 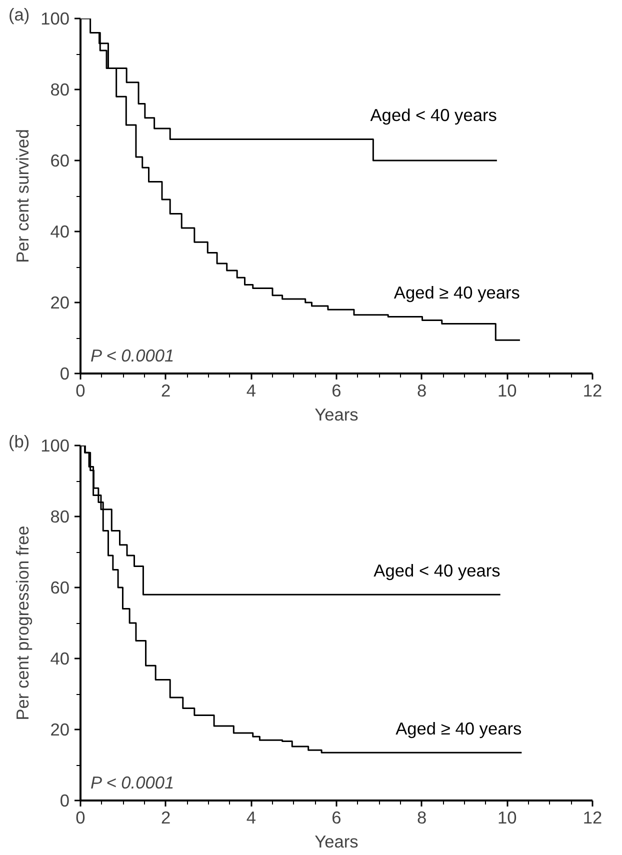 I want to click on y-axis-title: Per cent progression free, so click(x=22, y=623).